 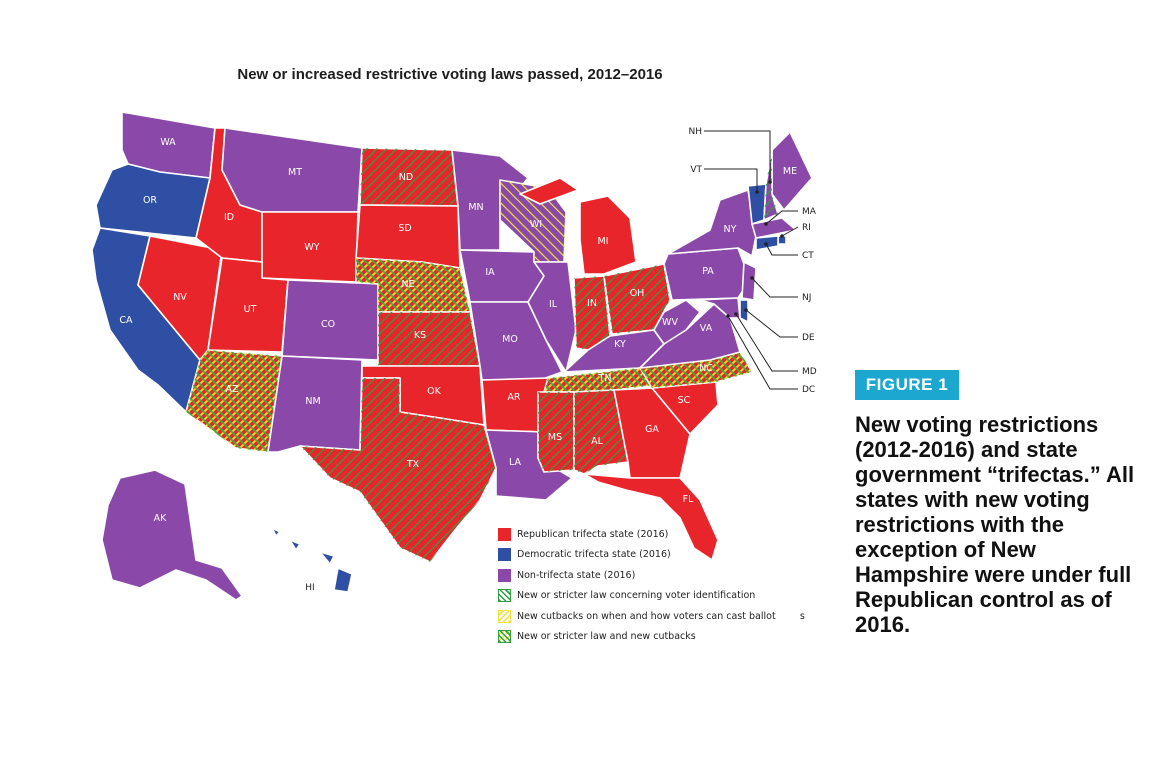 I want to click on state-ms-hatch, so click(x=556, y=432).